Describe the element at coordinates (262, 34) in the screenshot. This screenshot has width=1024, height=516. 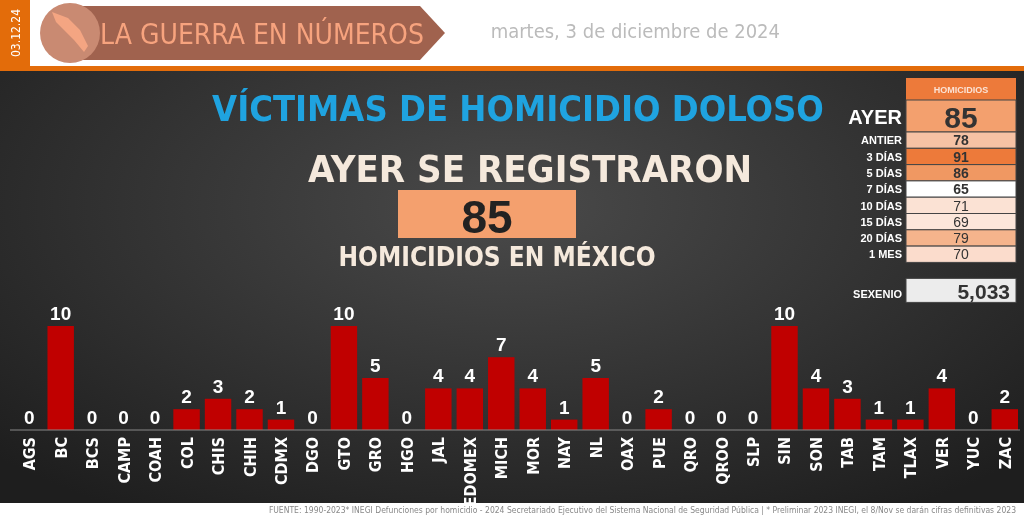
I see `text: LA GUERRA EN NÚMEROS` at that location.